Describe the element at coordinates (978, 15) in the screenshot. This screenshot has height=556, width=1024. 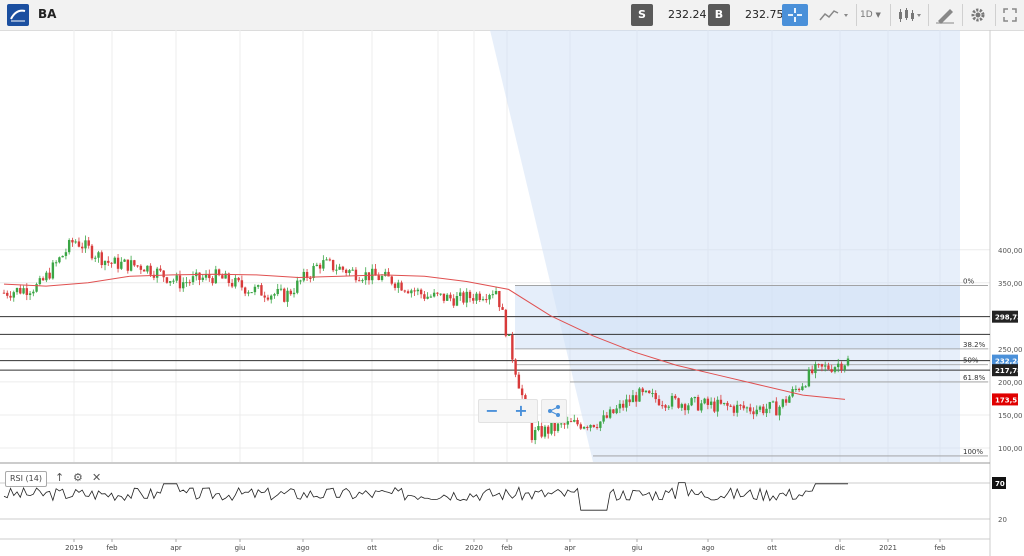
I see `settings-button` at that location.